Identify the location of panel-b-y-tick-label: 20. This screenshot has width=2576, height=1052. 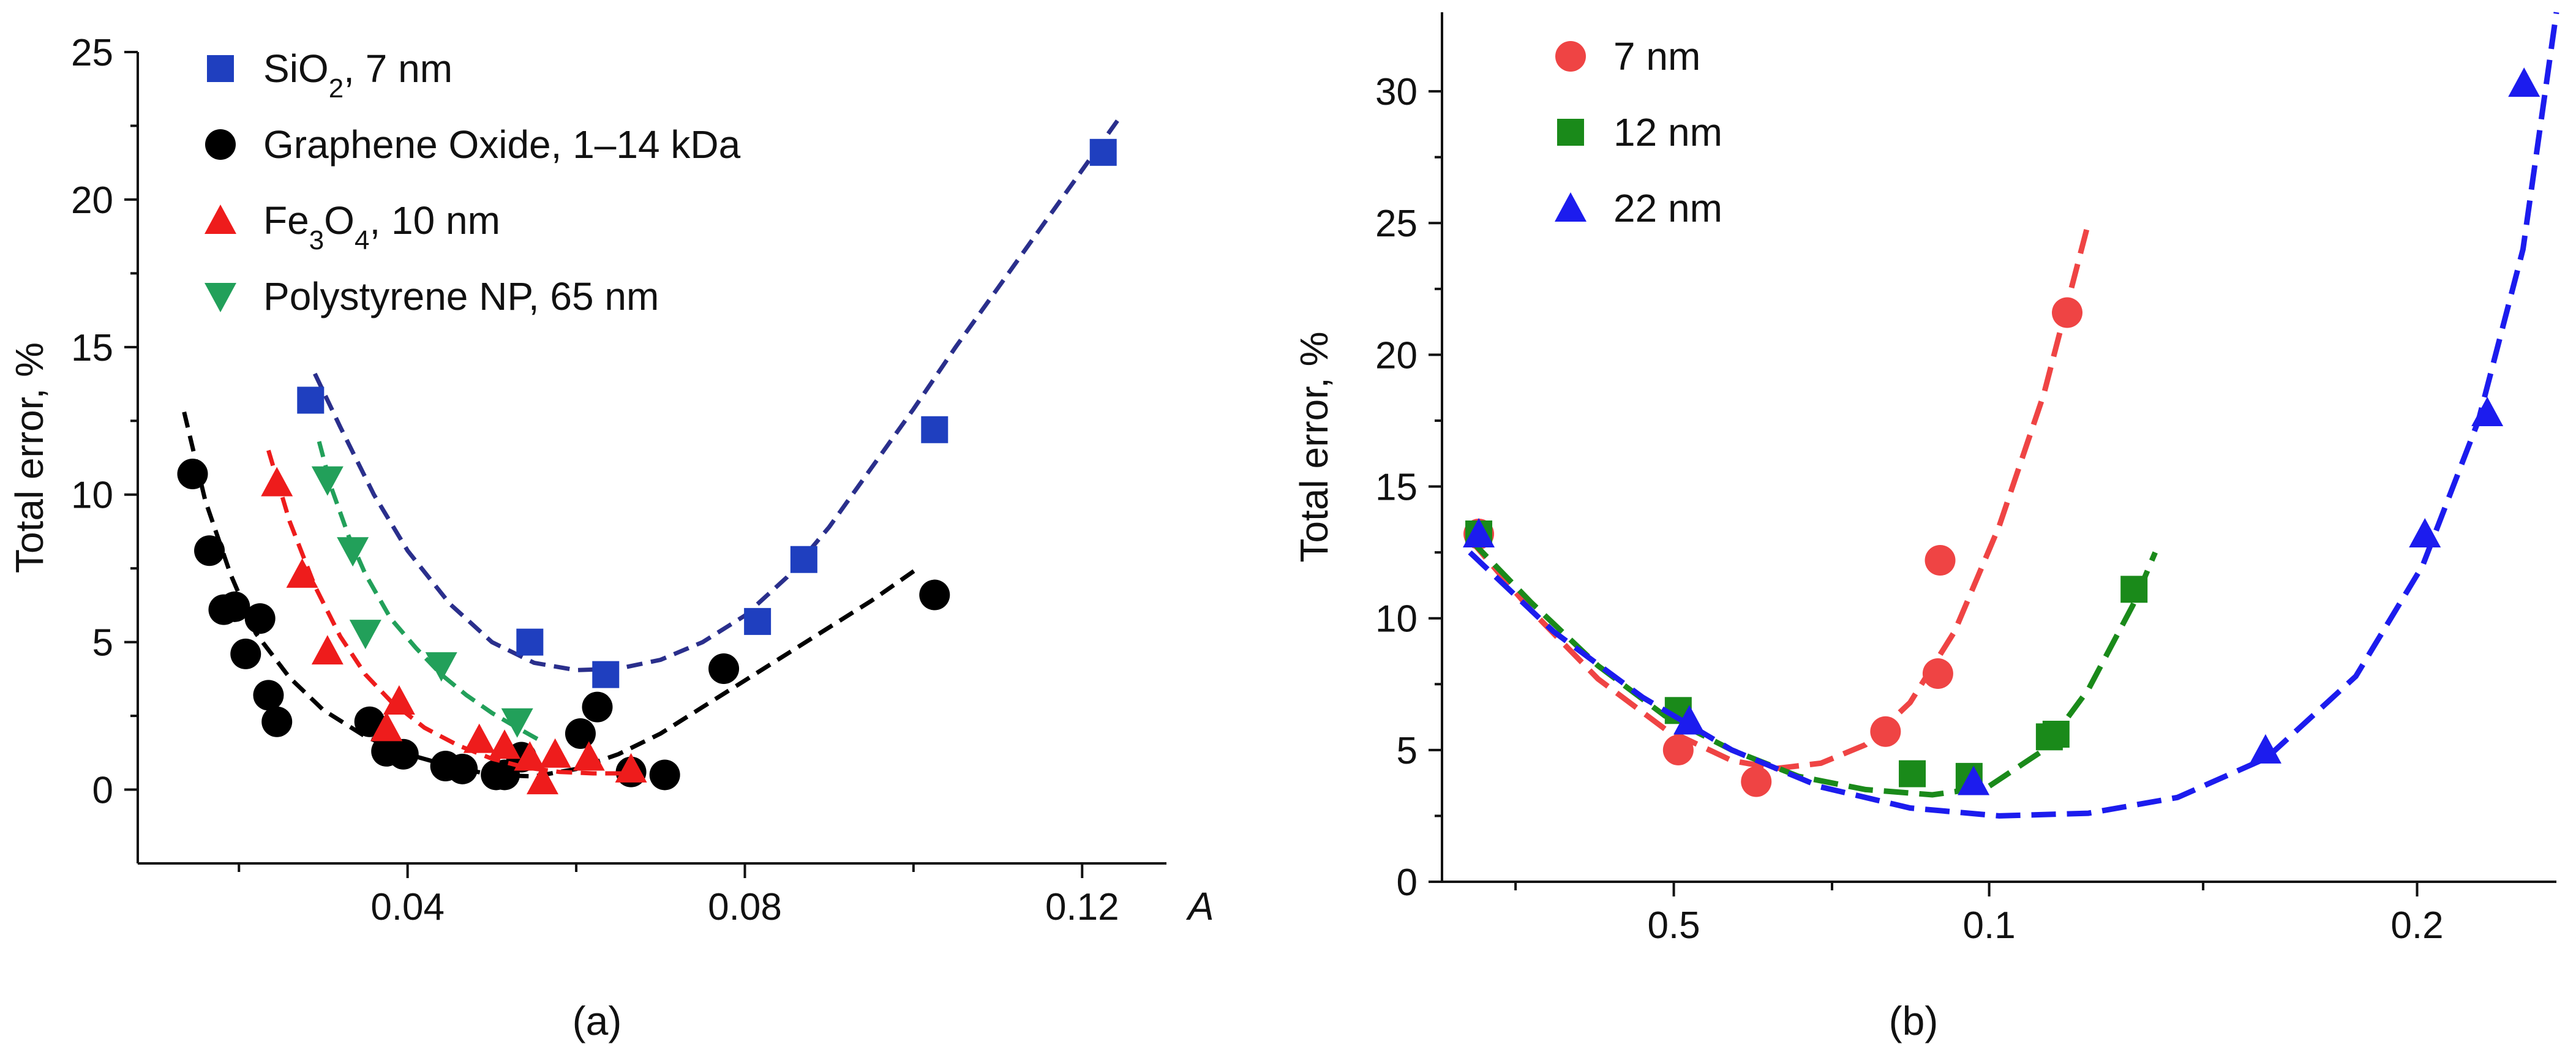
(1396, 355).